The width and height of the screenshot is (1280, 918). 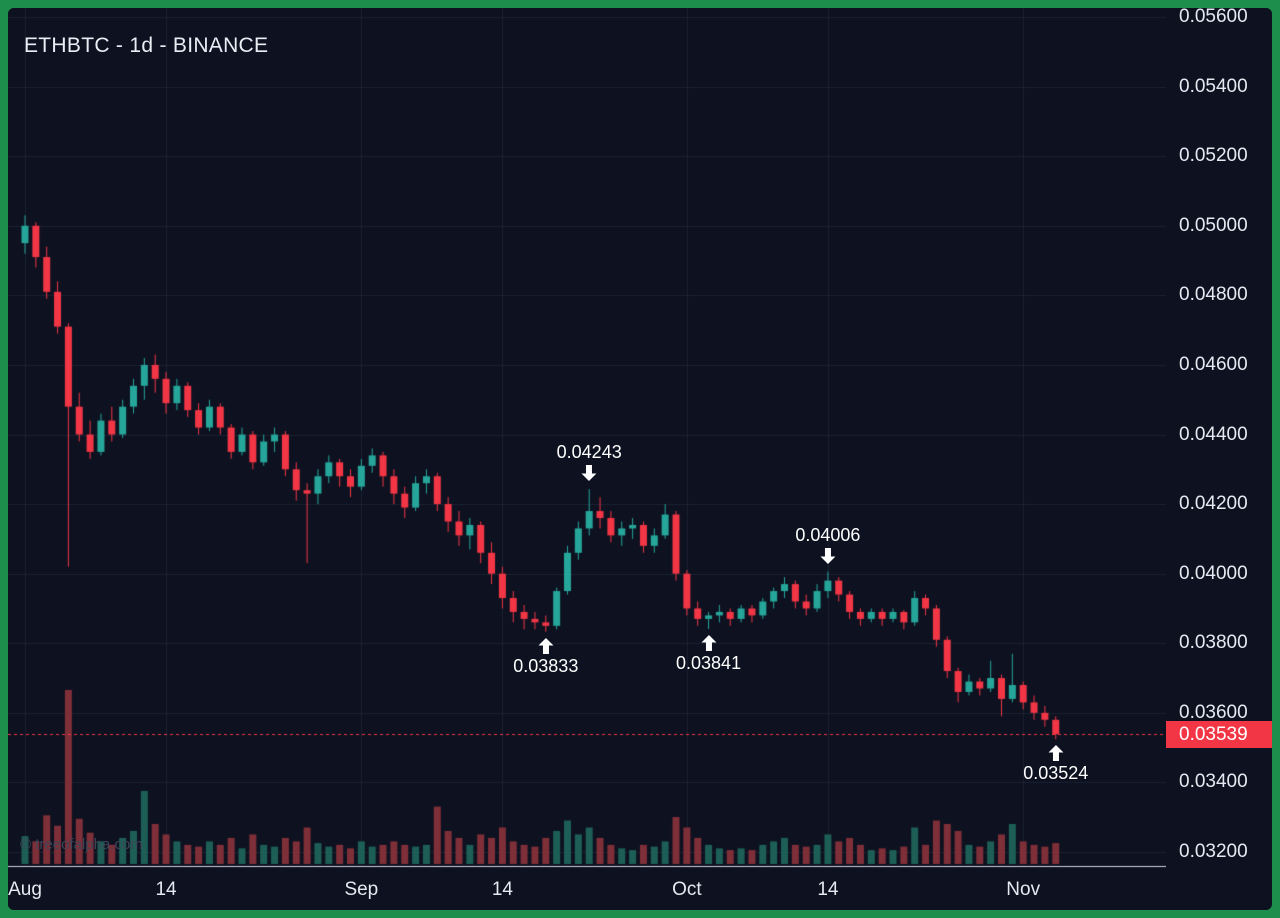 What do you see at coordinates (146, 45) in the screenshot?
I see `chart-title: ETHBTC - 1d - BINANCE` at bounding box center [146, 45].